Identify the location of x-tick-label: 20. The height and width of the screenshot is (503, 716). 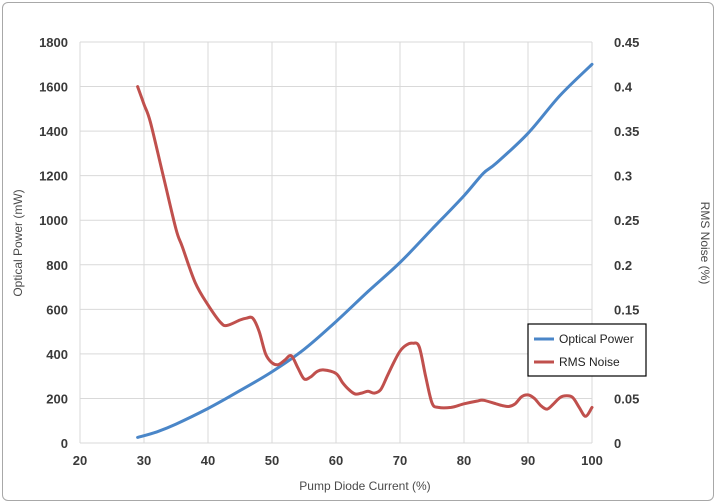
(80, 460).